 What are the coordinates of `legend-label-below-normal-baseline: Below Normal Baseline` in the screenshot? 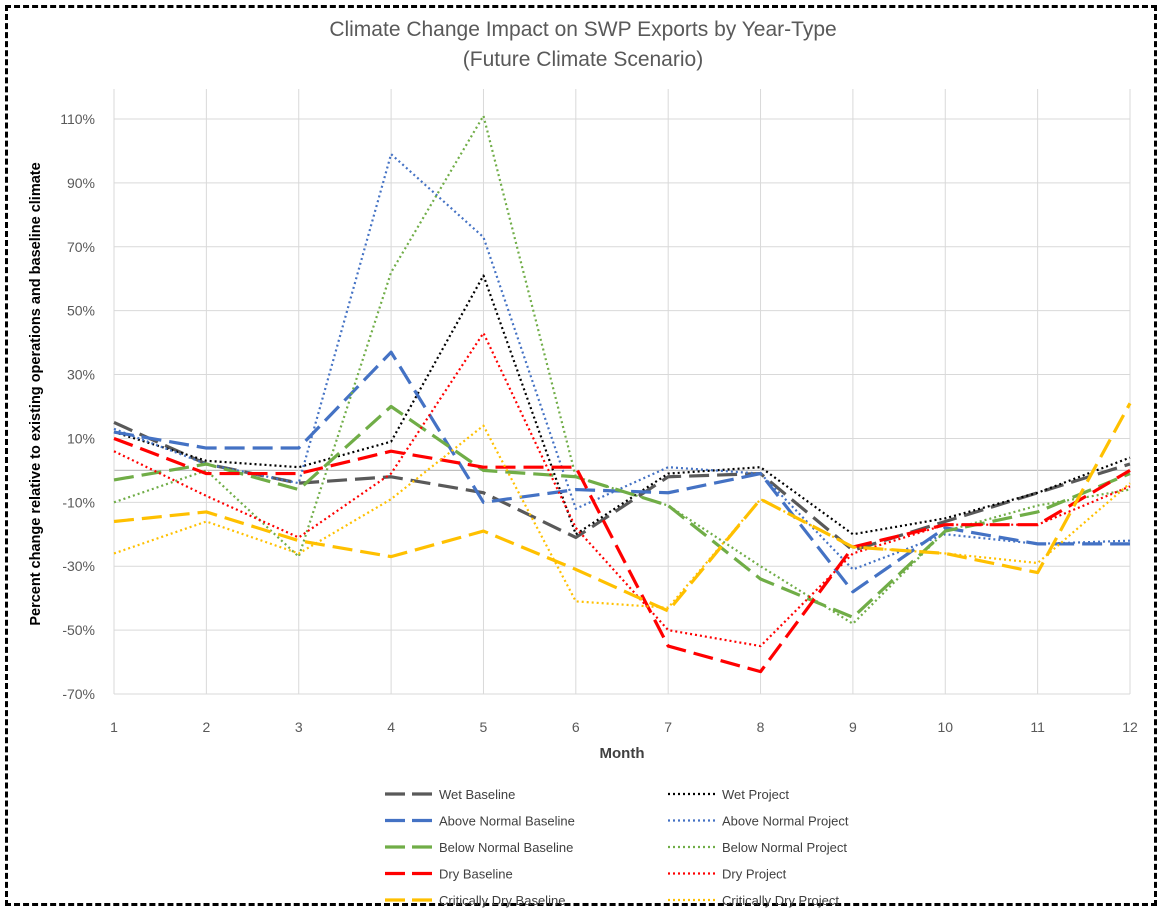 It's located at (506, 847).